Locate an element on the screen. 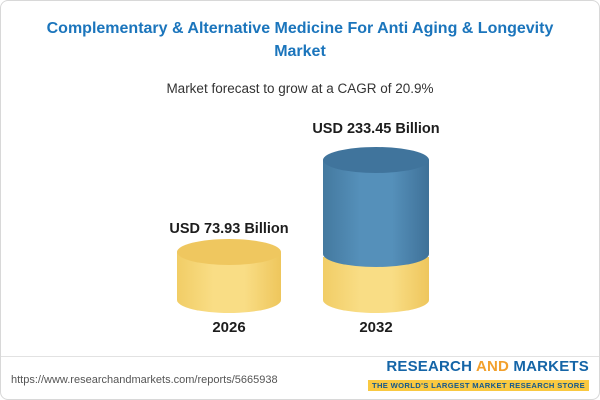 Image resolution: width=600 pixels, height=400 pixels. logo-wordmark: RESEARCH AND MARKETS is located at coordinates (478, 366).